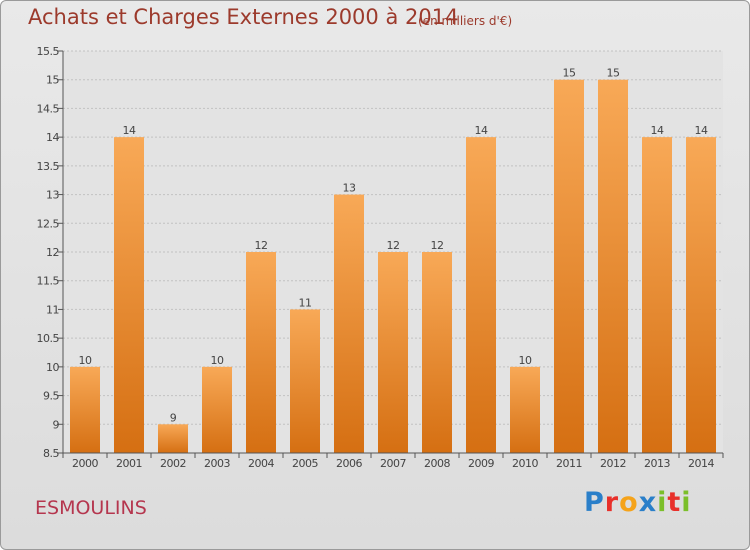 The height and width of the screenshot is (550, 750). Describe the element at coordinates (52, 195) in the screenshot. I see `y-tick-label: 13` at that location.